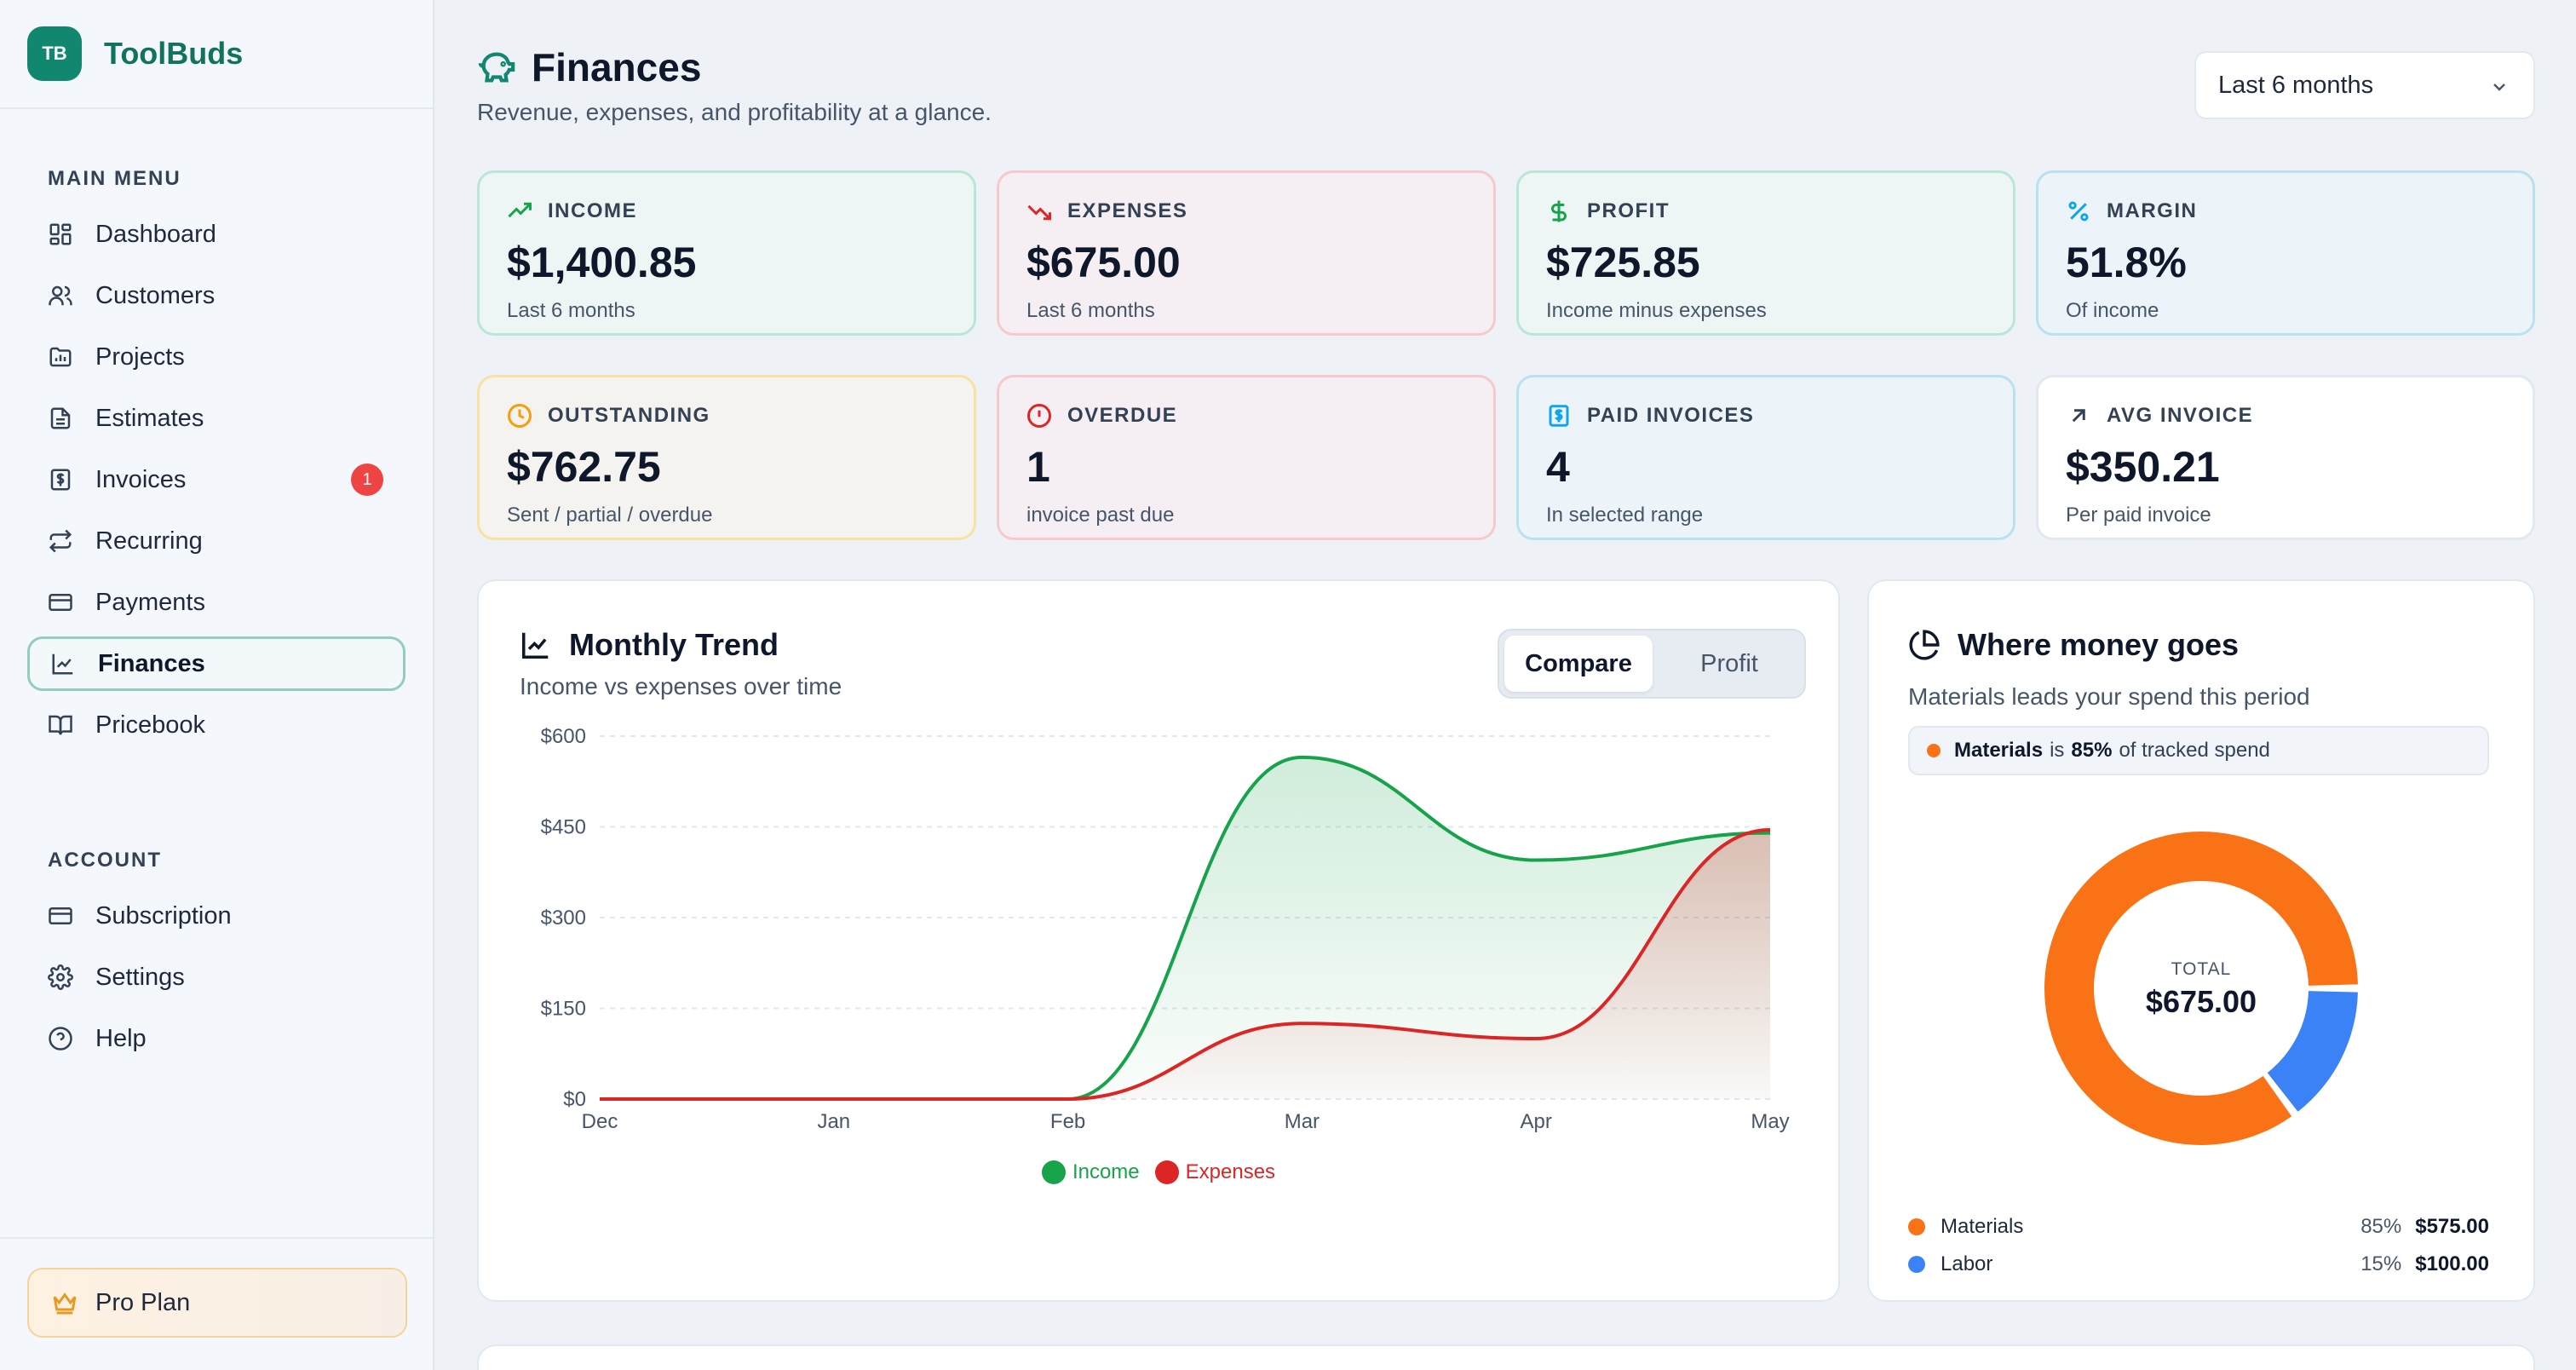 This screenshot has width=2576, height=1370. I want to click on sidebar-item-dashboard: Dashboard, so click(216, 235).